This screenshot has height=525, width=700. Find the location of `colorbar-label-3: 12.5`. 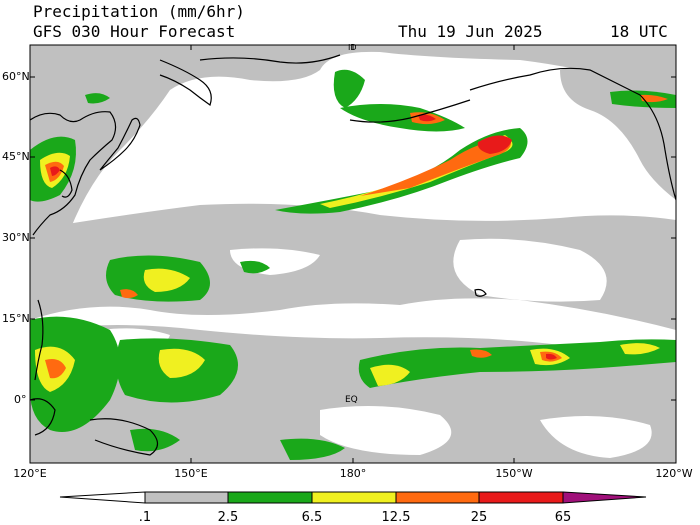

colorbar-label-3: 12.5 is located at coordinates (396, 517).